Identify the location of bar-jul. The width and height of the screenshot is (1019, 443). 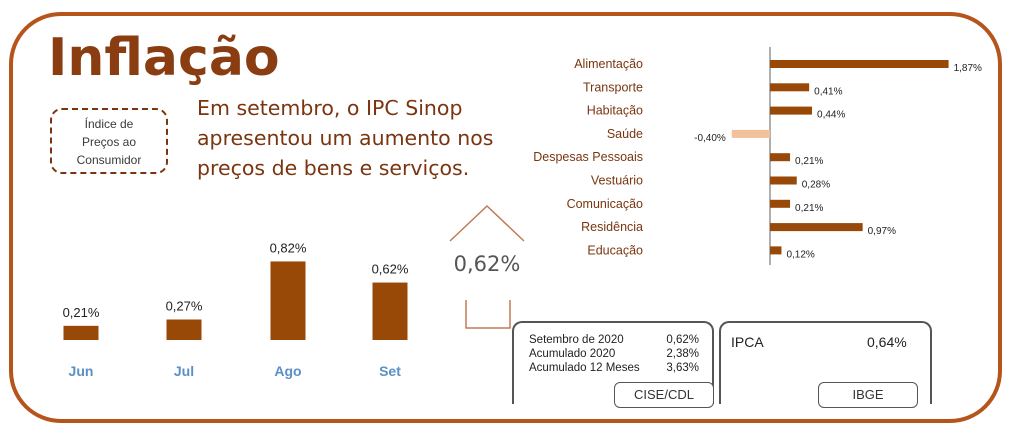
(184, 329).